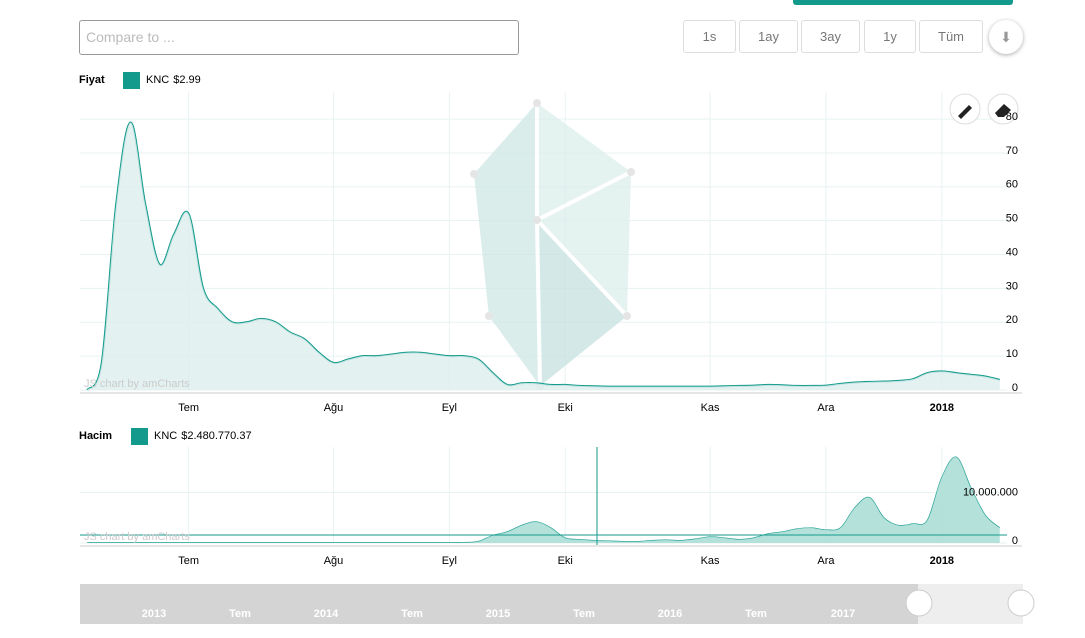 This screenshot has width=1085, height=638. Describe the element at coordinates (187, 80) in the screenshot. I see `legend-value: $2.99` at that location.